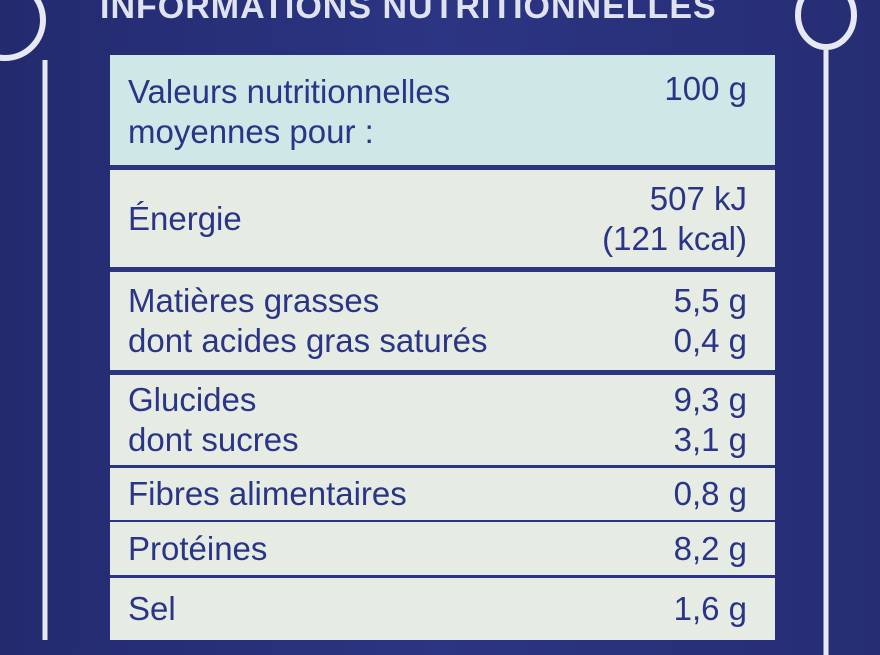  Describe the element at coordinates (251, 131) in the screenshot. I see `nutrient-label: moyennes pour :` at that location.